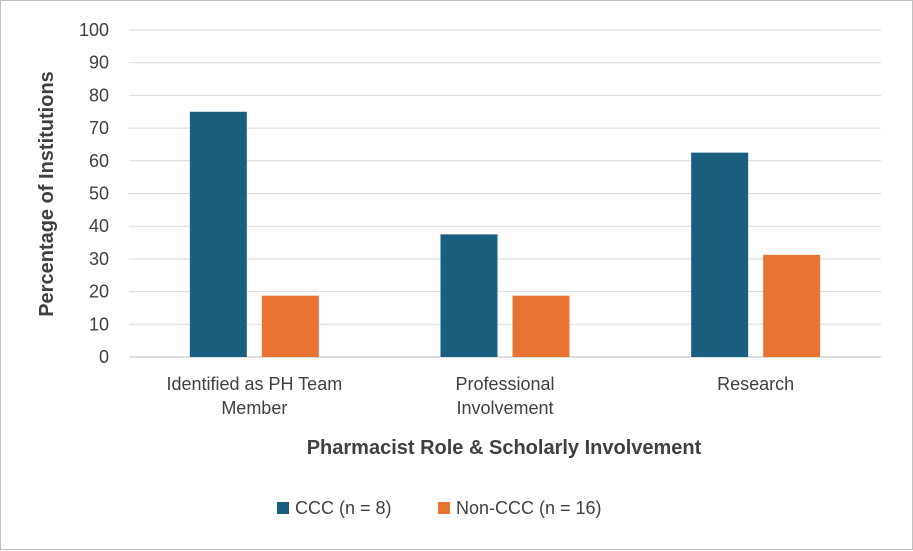 The height and width of the screenshot is (551, 913). What do you see at coordinates (99, 324) in the screenshot?
I see `y-tick-label: 10` at bounding box center [99, 324].